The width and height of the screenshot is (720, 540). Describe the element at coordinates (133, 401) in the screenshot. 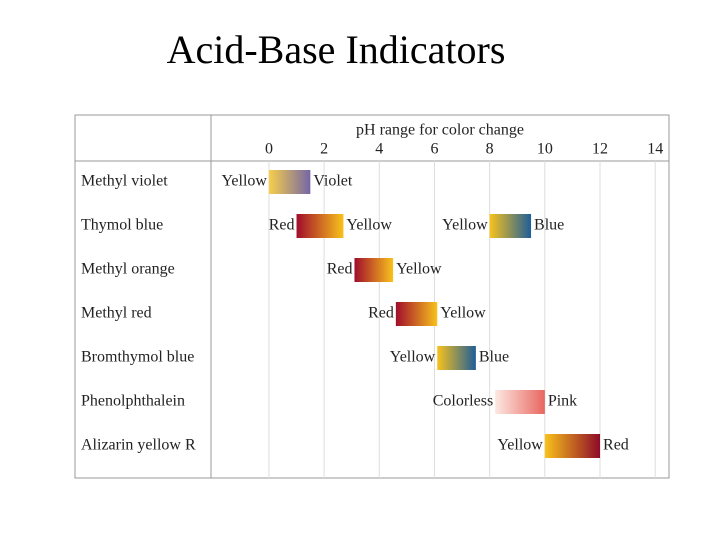

I see `row-label: Phenolphthalein` at that location.